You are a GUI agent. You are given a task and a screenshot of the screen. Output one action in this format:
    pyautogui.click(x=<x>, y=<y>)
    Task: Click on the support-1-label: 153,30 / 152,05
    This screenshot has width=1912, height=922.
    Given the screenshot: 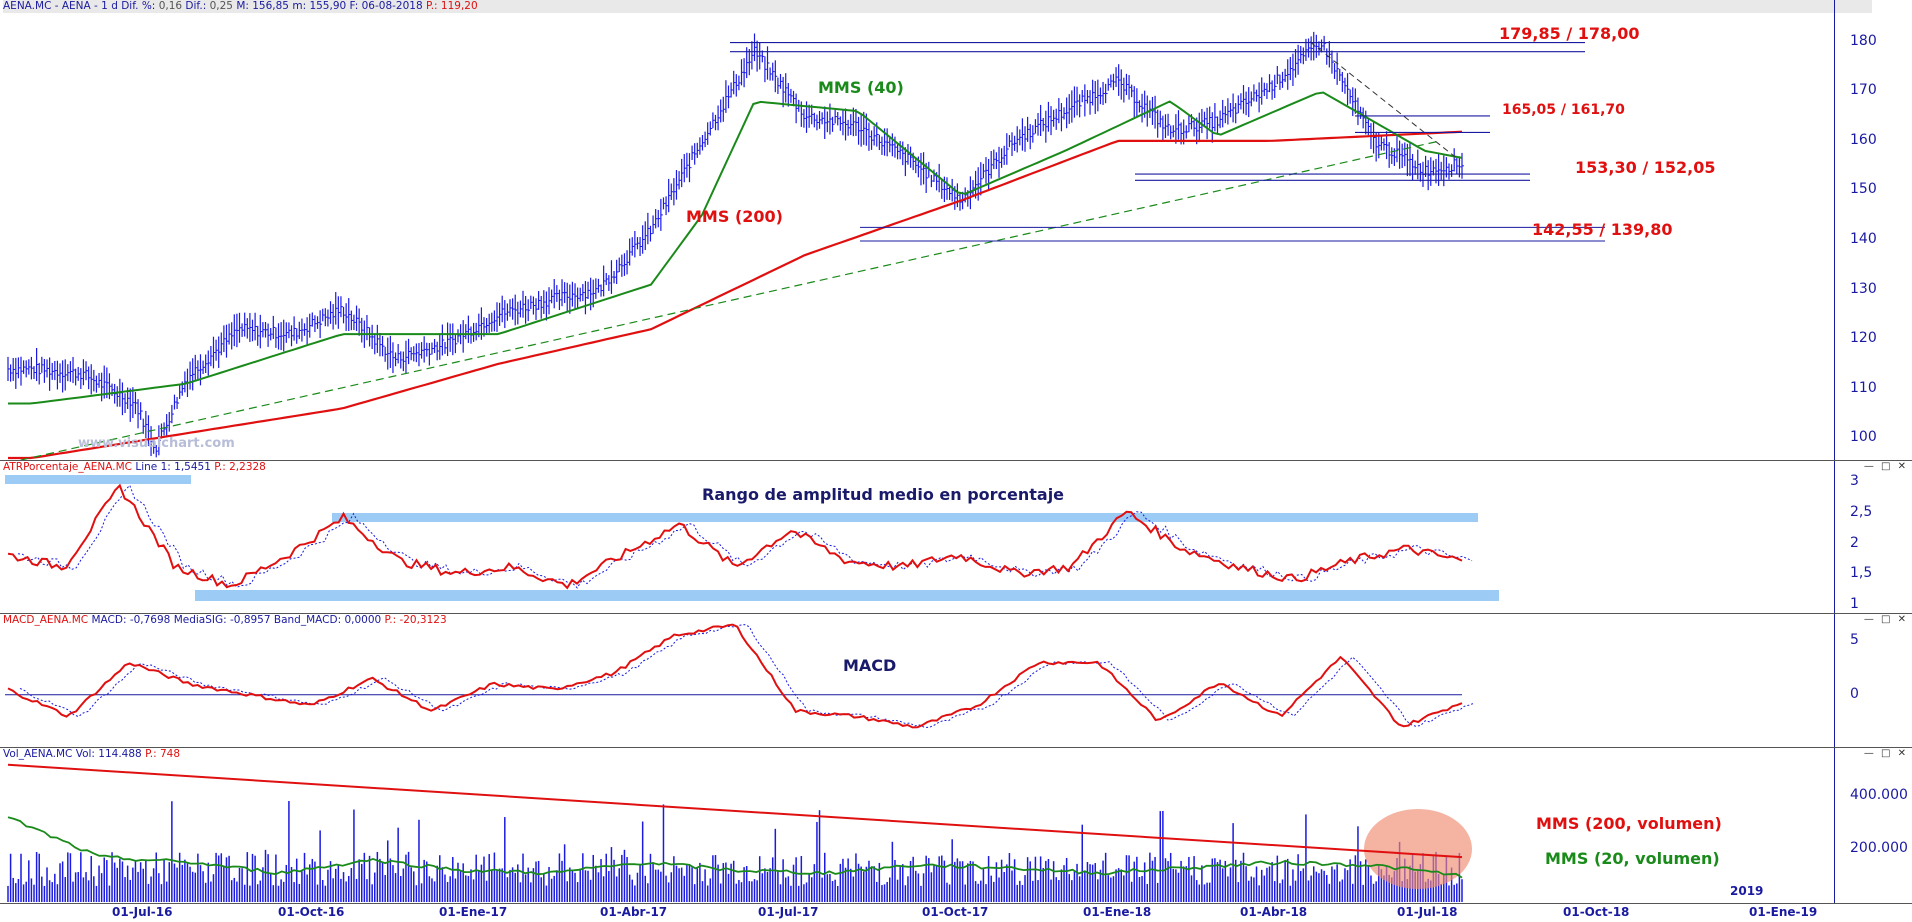 What is the action you would take?
    pyautogui.click(x=1645, y=167)
    